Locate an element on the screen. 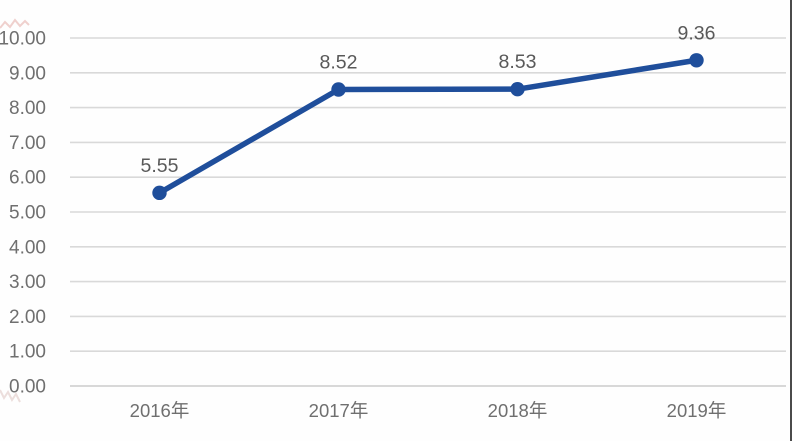  data-label: 8.52 is located at coordinates (339, 63).